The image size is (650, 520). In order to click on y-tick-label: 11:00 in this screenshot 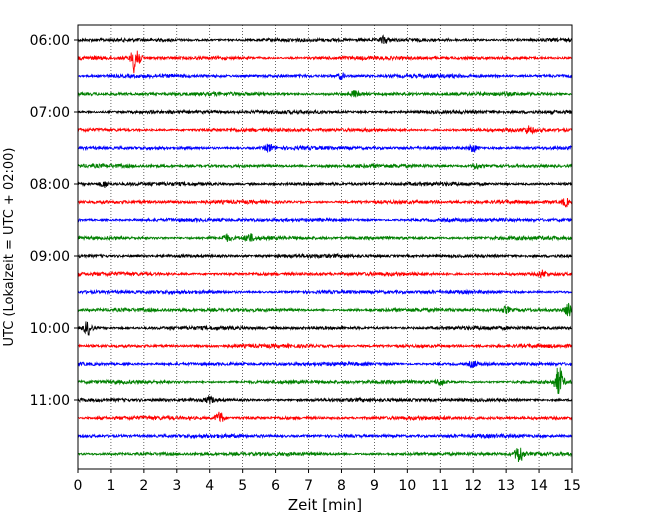, I will do `click(50, 401)`.